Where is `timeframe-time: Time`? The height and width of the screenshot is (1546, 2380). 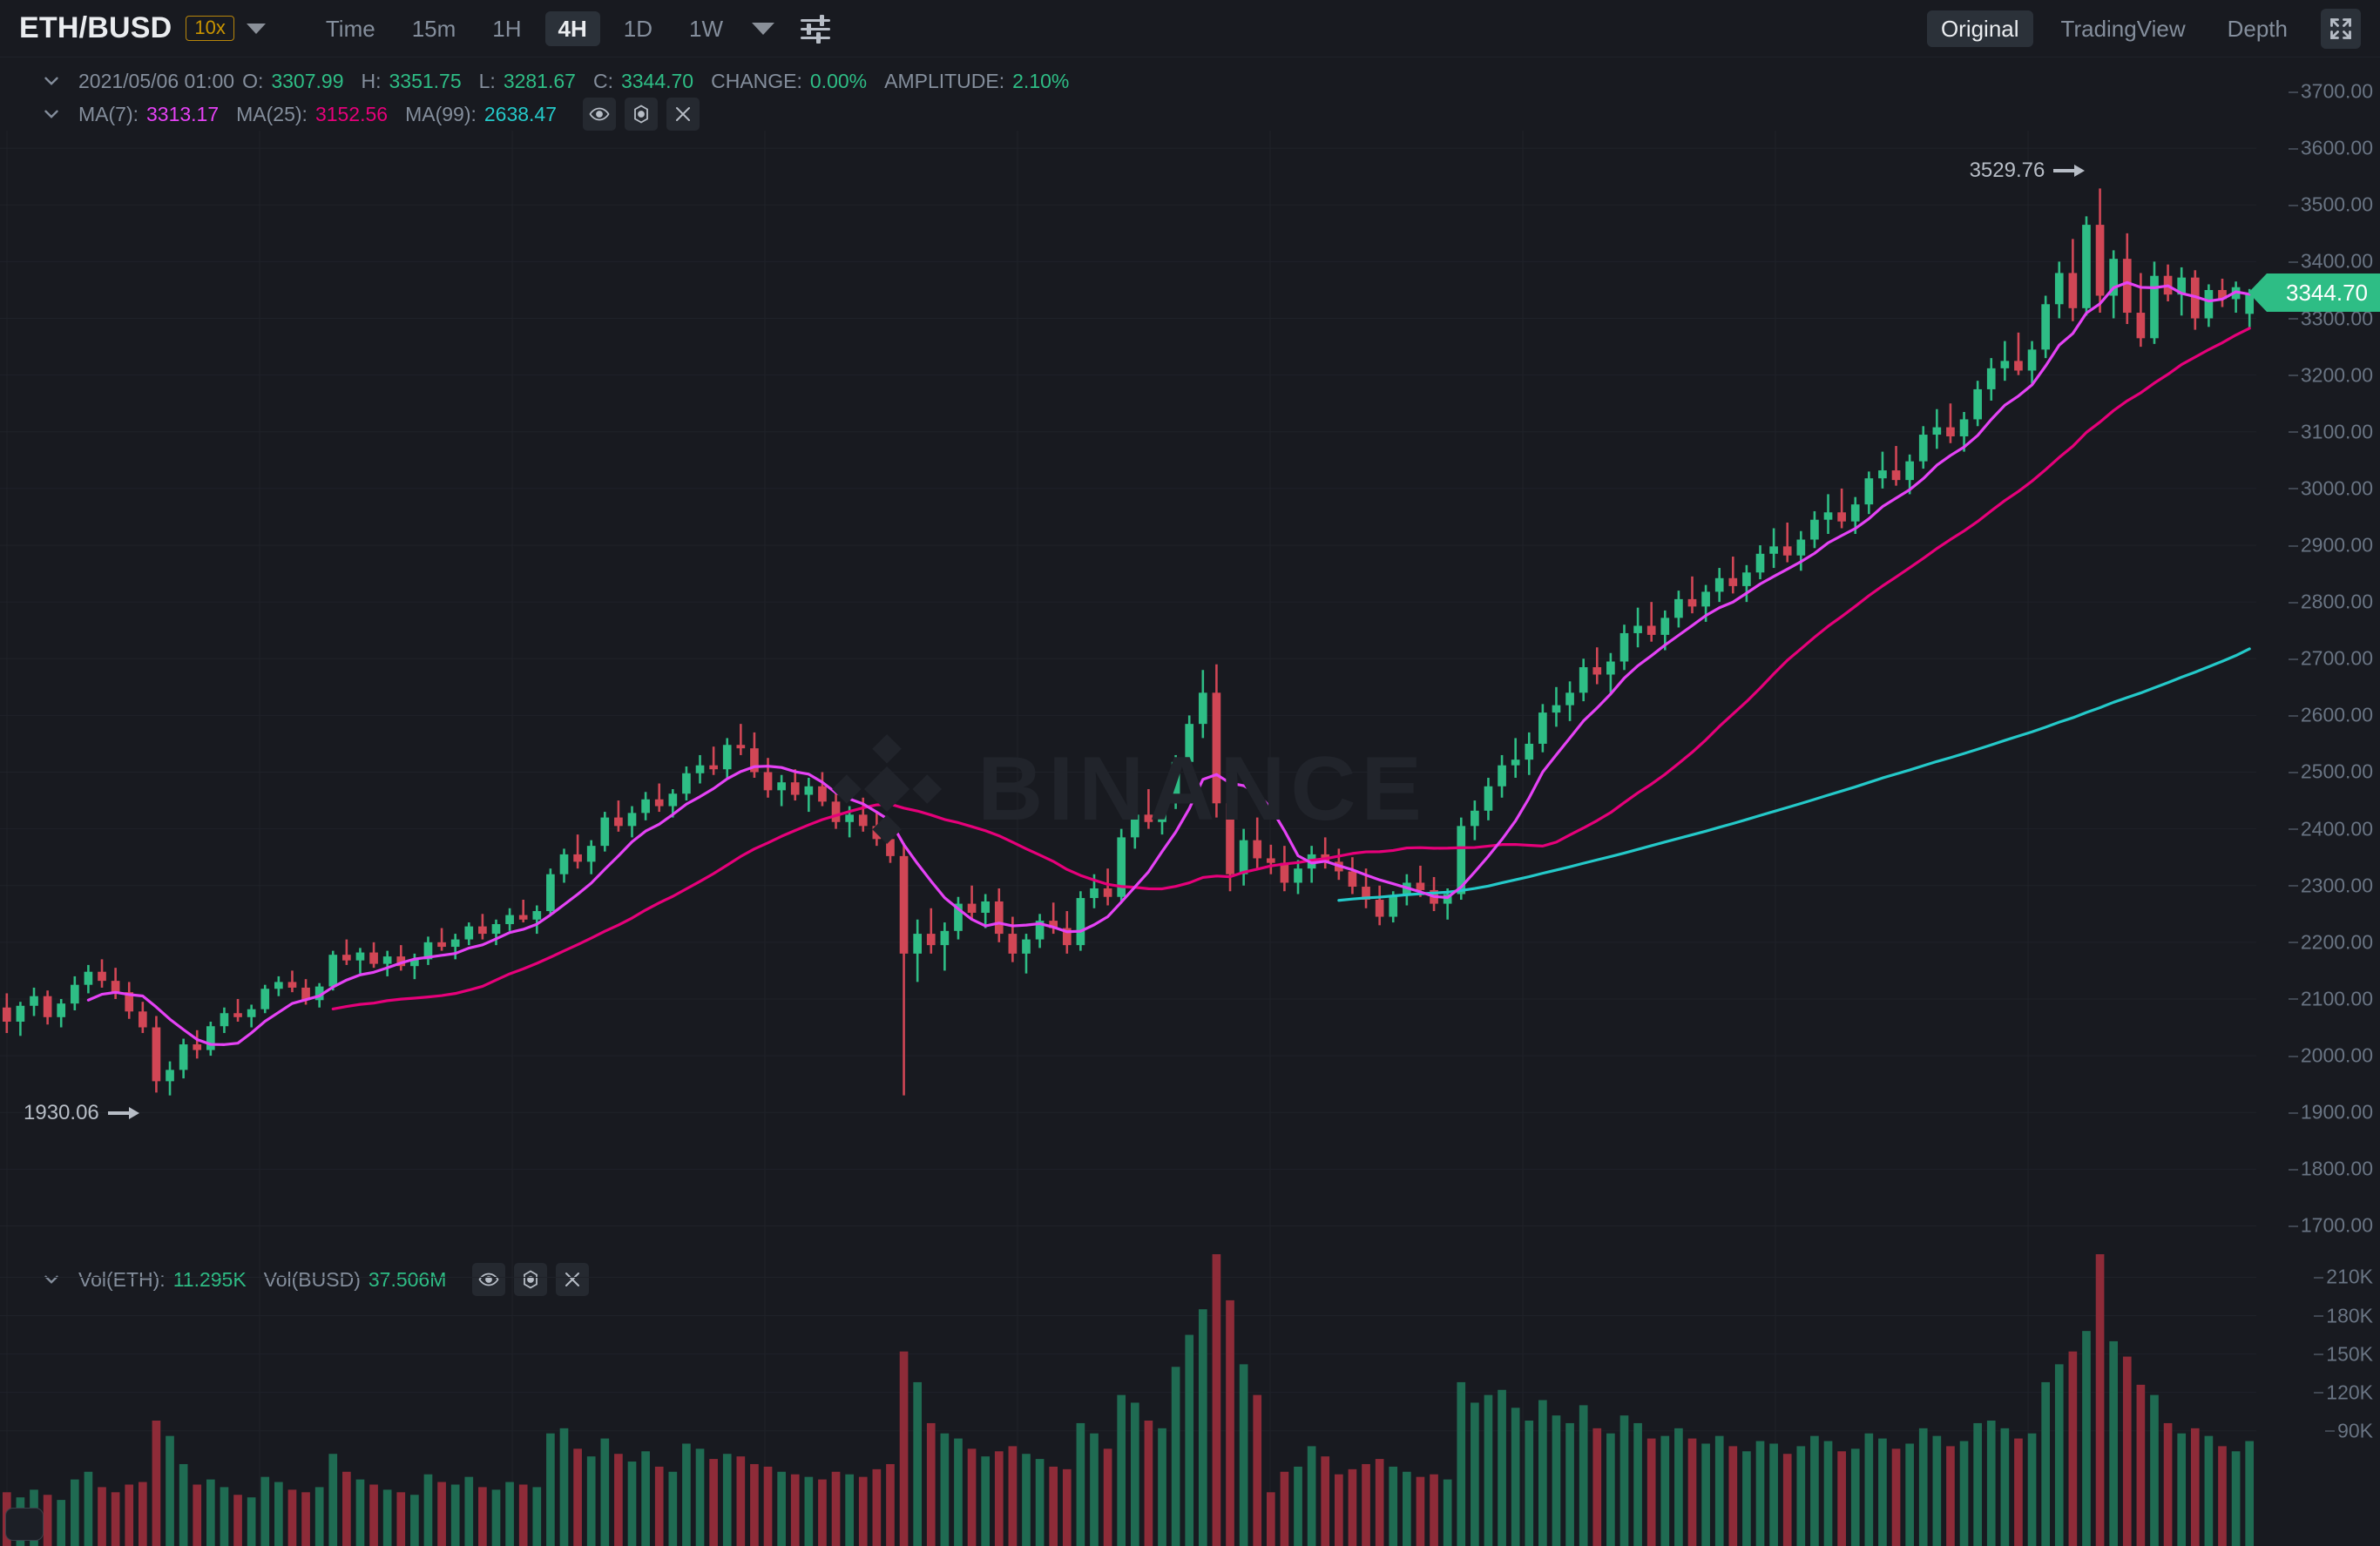 timeframe-time: Time is located at coordinates (350, 29).